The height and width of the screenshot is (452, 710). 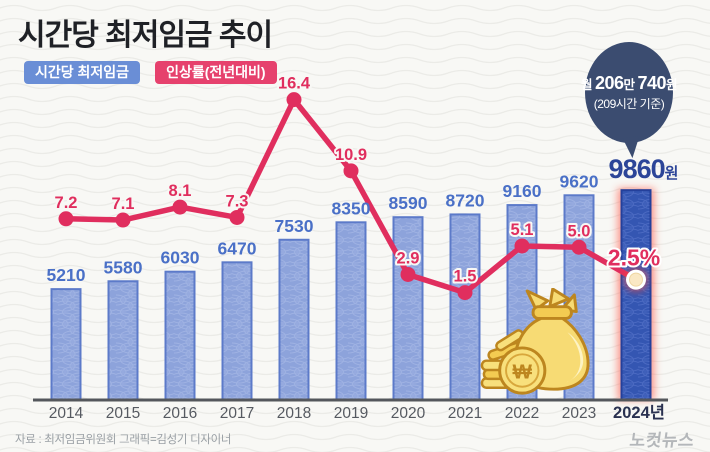 What do you see at coordinates (351, 208) in the screenshot?
I see `bar-value-label: 8350` at bounding box center [351, 208].